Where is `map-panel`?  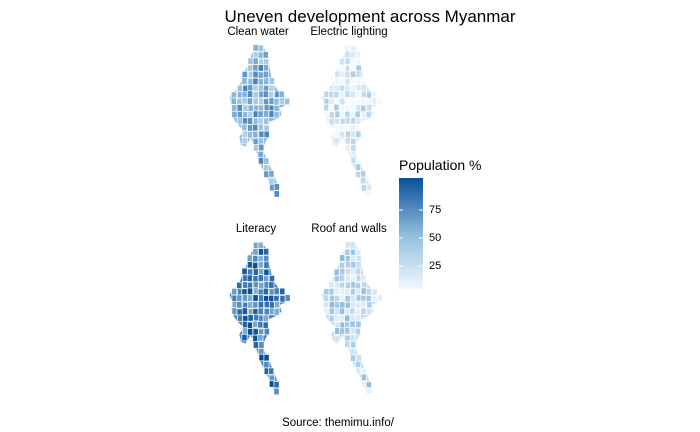 map-panel is located at coordinates (351, 318).